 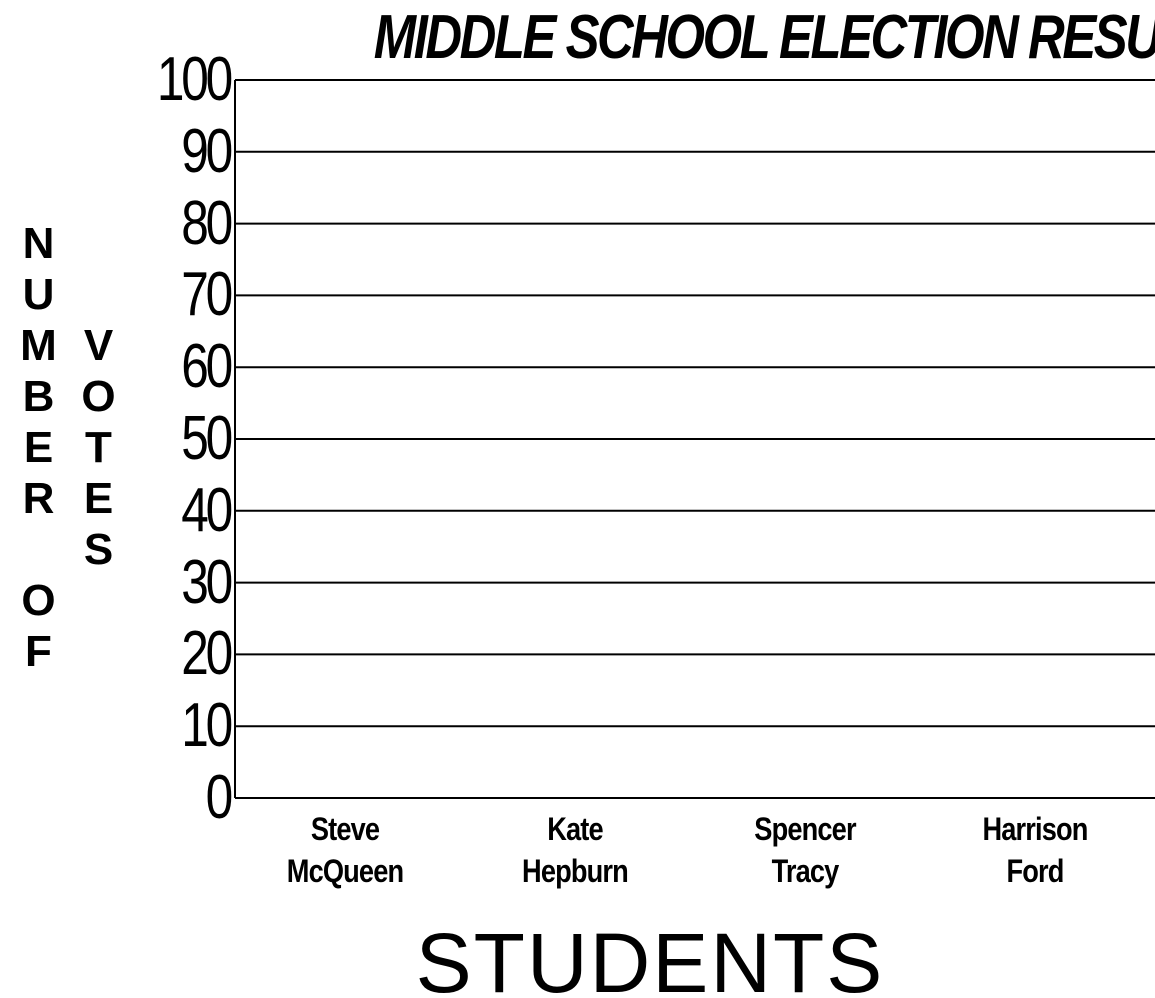 What do you see at coordinates (345, 850) in the screenshot?
I see `x-tick-label: Steve McQueen` at bounding box center [345, 850].